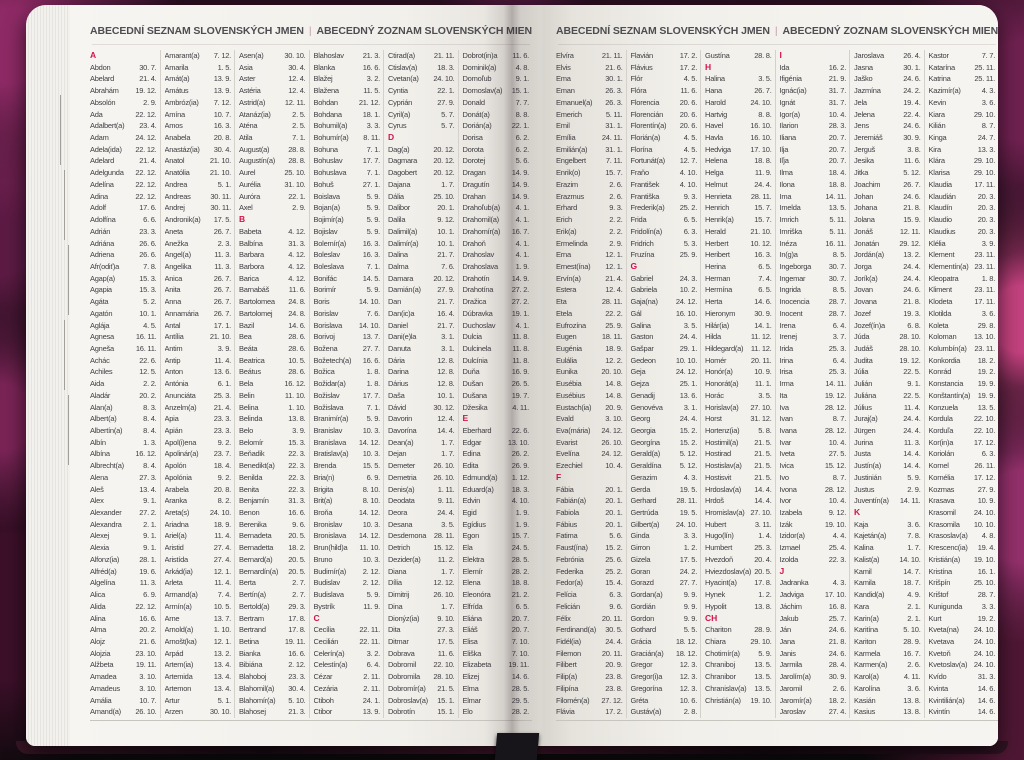  I want to click on name-entry: Bazil 14. 6., so click(272, 326).